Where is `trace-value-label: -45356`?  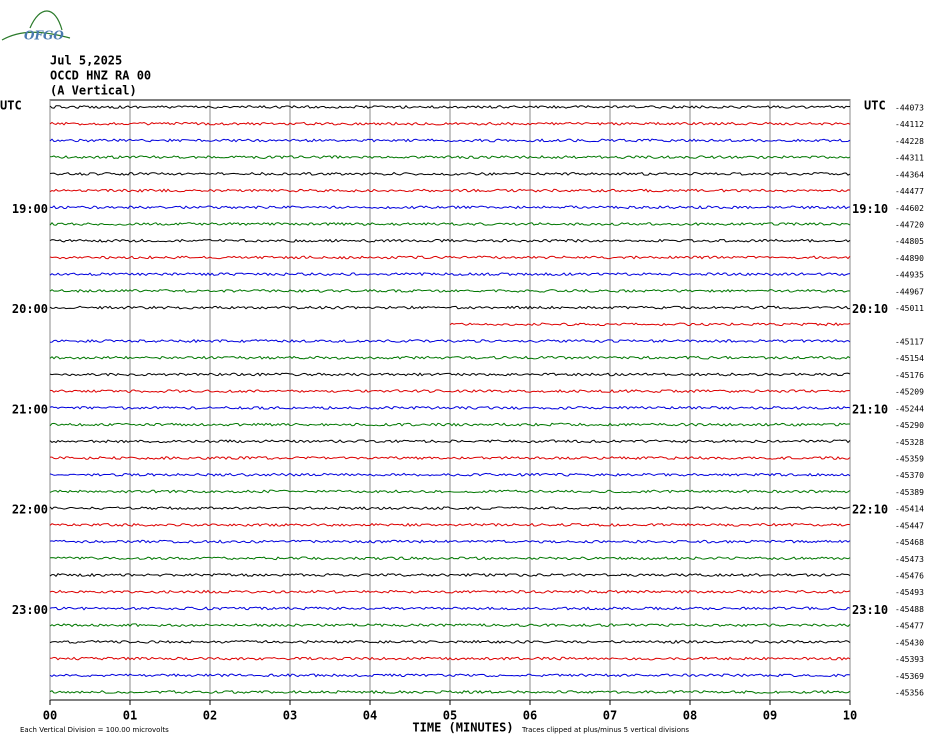 trace-value-label: -45356 is located at coordinates (909, 693).